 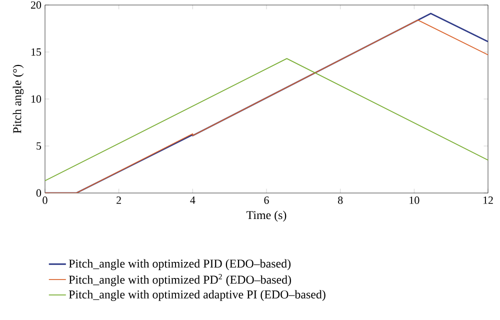 I want to click on legend-label: Pitch_angle with optimized PD$^{2}$ (EDO–based), so click(x=180, y=280).